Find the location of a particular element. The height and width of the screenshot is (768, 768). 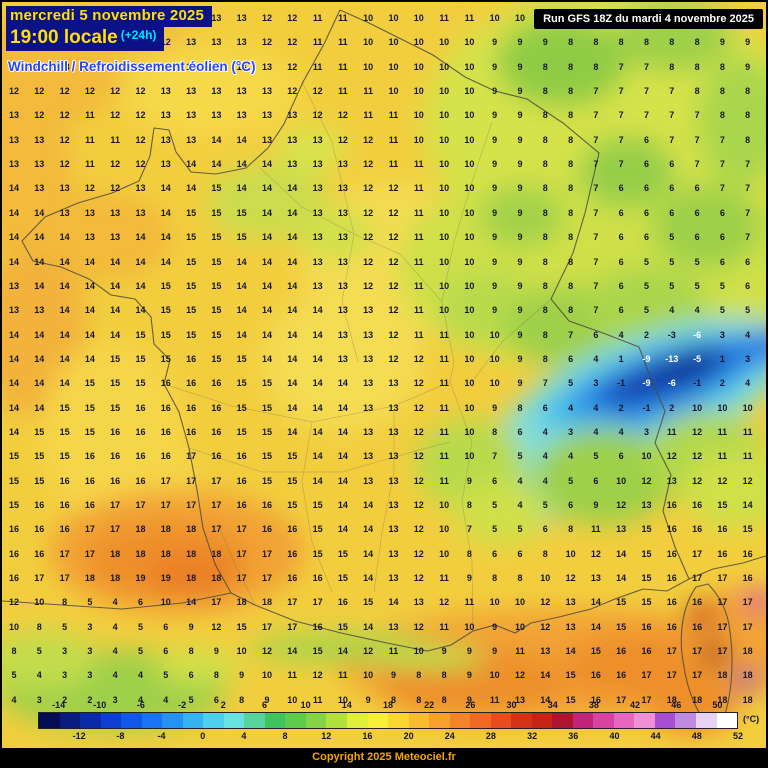

grid-value: 1 is located at coordinates (621, 358).